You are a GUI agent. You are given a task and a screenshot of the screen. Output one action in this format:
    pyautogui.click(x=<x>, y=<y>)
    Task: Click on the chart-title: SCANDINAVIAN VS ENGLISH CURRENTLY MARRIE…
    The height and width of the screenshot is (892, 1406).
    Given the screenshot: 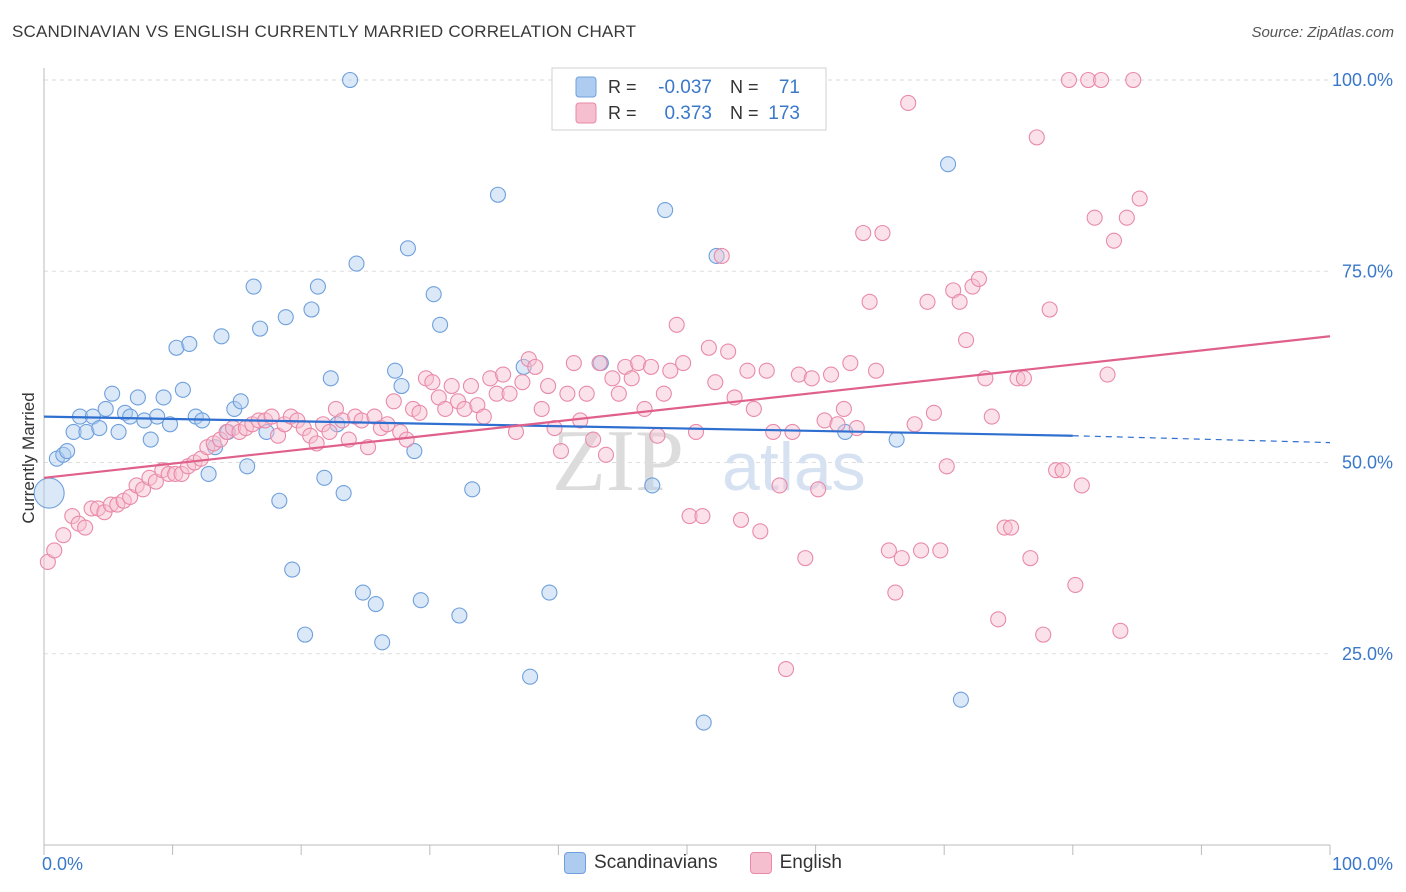 What is the action you would take?
    pyautogui.click(x=324, y=31)
    